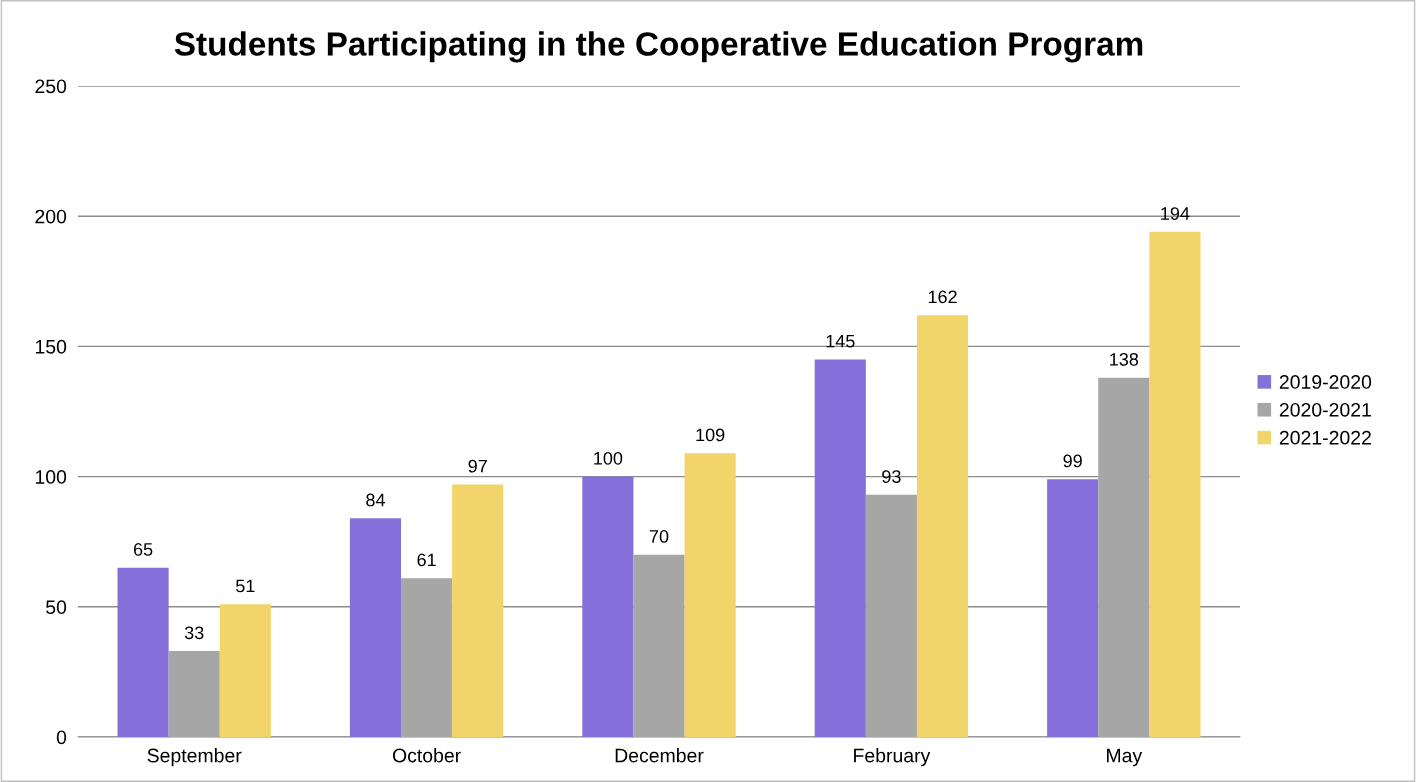 Image resolution: width=1416 pixels, height=782 pixels. I want to click on data-label: 100, so click(608, 458).